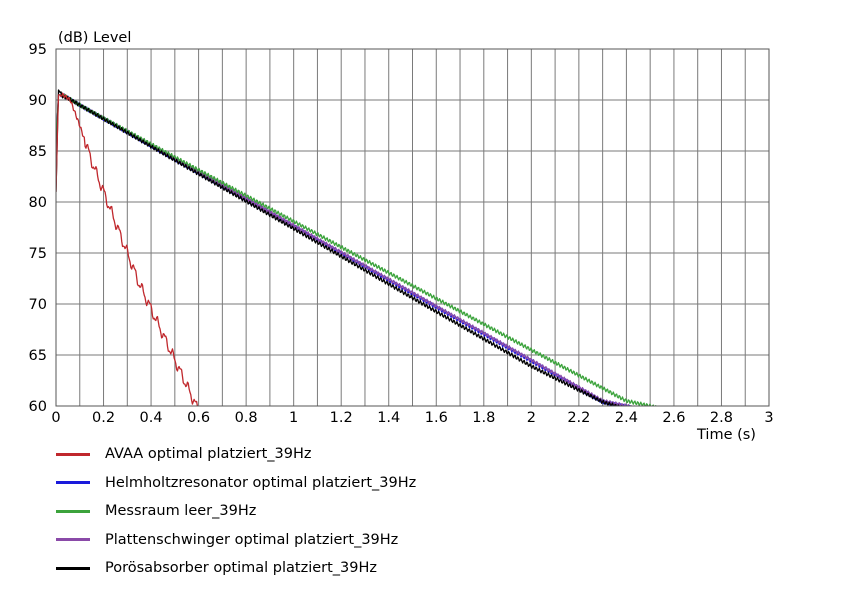 The width and height of the screenshot is (865, 613). I want to click on x-tick-label: 1.2, so click(341, 418).